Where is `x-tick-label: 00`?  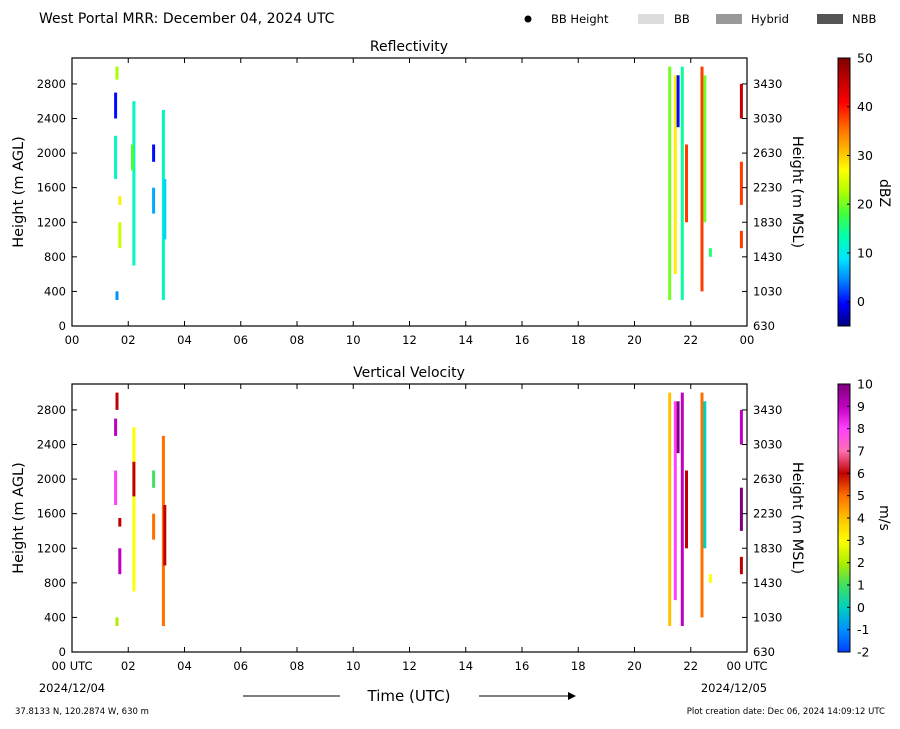 x-tick-label: 00 is located at coordinates (72, 340).